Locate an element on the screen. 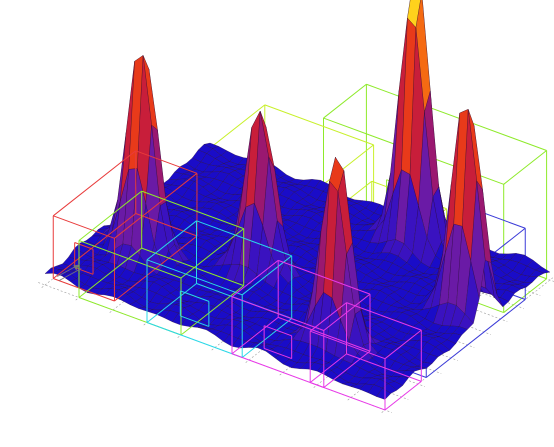 This screenshot has height=447, width=554. axis-arrow is located at coordinates (70, 274).